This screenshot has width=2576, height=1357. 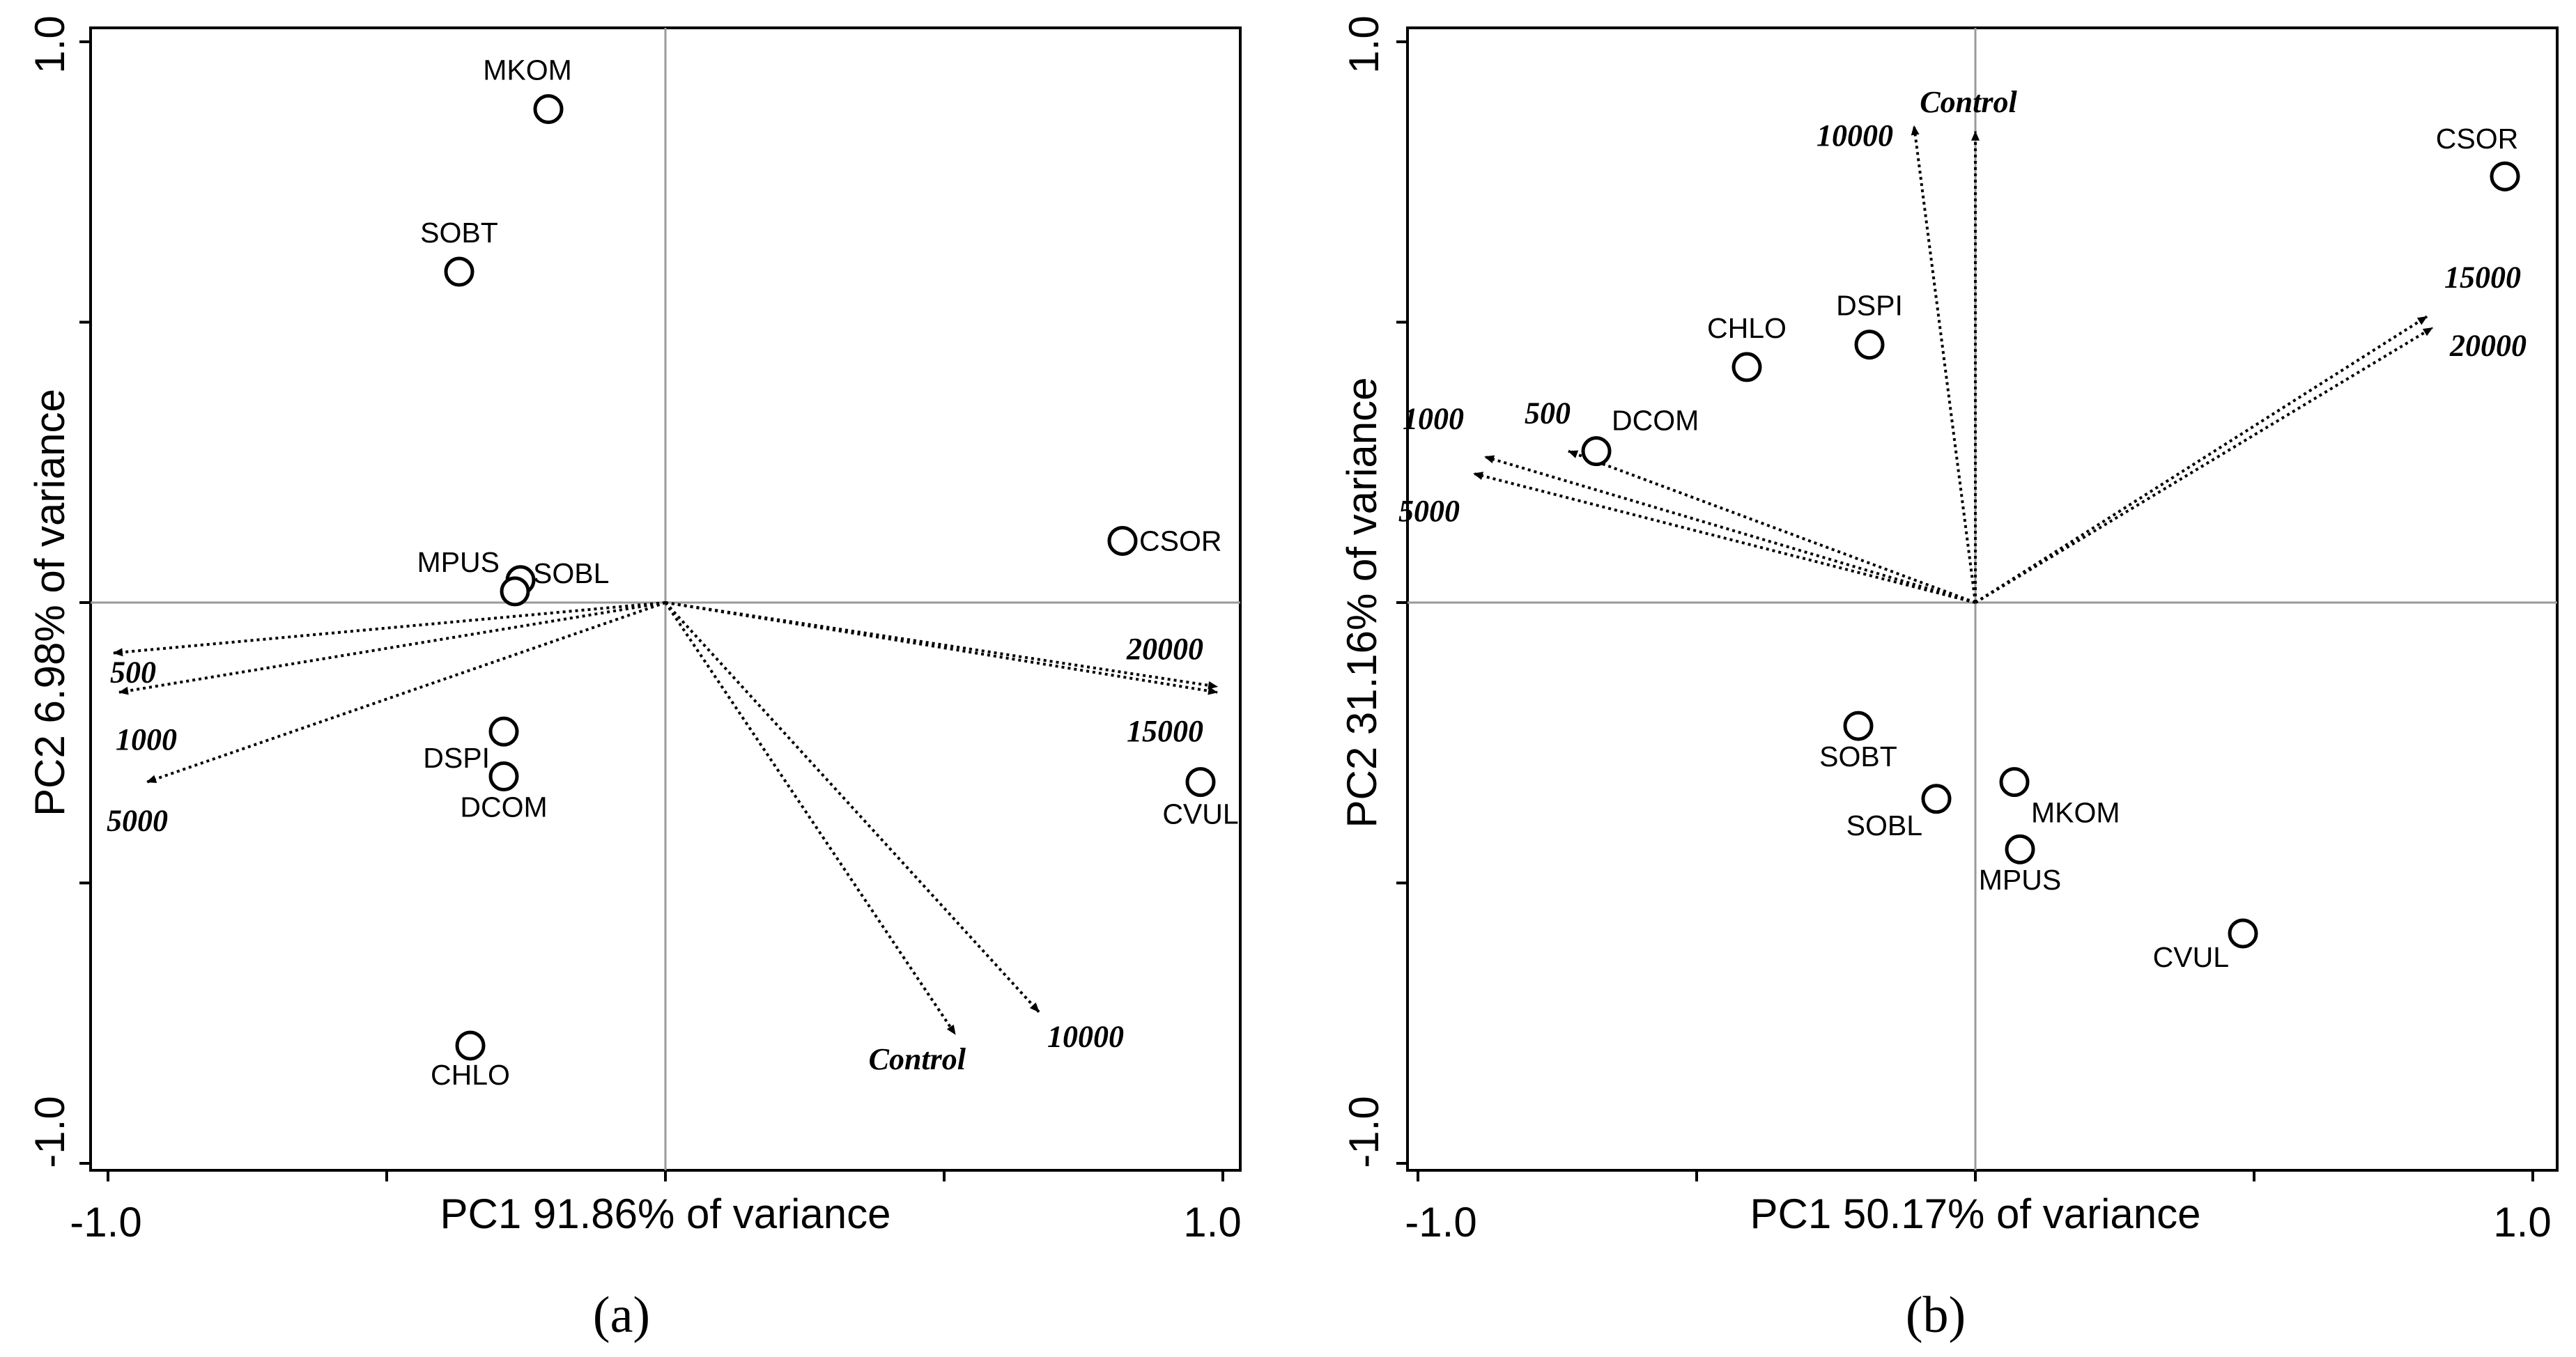 What do you see at coordinates (621, 1315) in the screenshot?
I see `panel-label-a: (a)` at bounding box center [621, 1315].